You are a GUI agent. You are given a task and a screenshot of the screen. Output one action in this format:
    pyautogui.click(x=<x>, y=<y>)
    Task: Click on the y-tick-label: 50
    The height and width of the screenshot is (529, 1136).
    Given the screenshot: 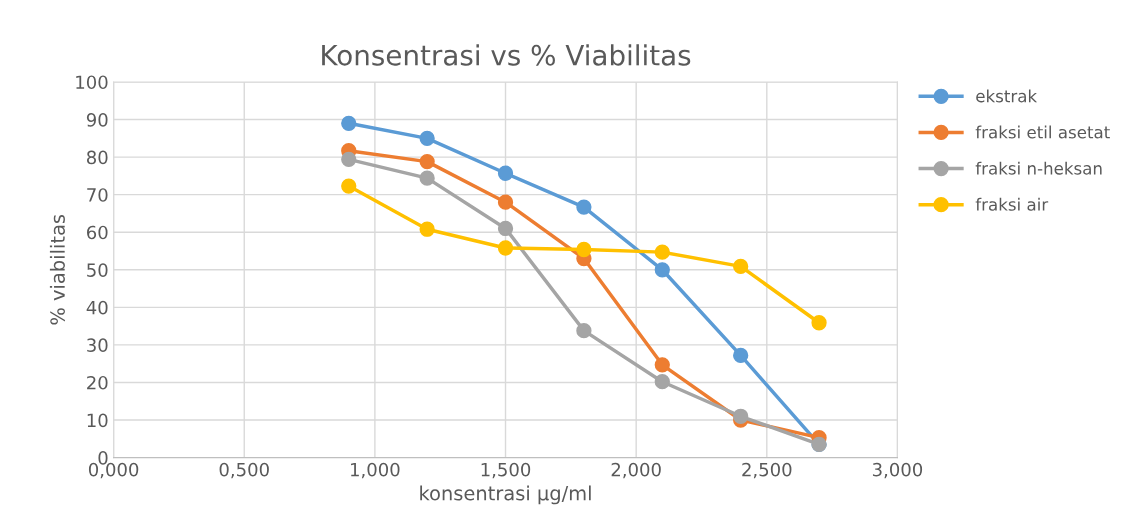 What is the action you would take?
    pyautogui.click(x=97, y=270)
    